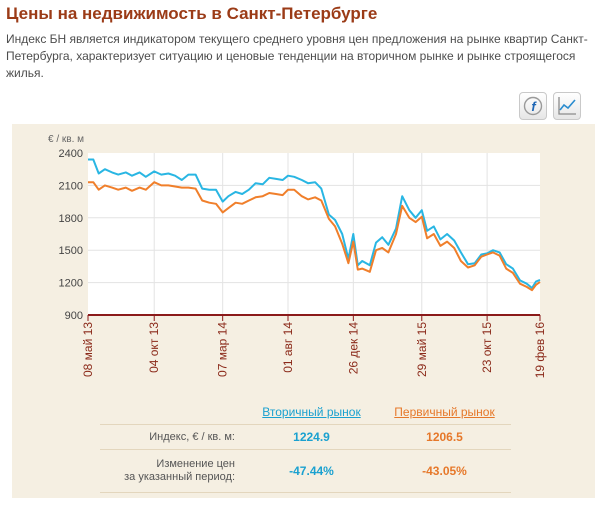 This screenshot has width=598, height=505. Describe the element at coordinates (444, 412) in the screenshot. I see `primary-market-link: Первичный рынок` at that location.